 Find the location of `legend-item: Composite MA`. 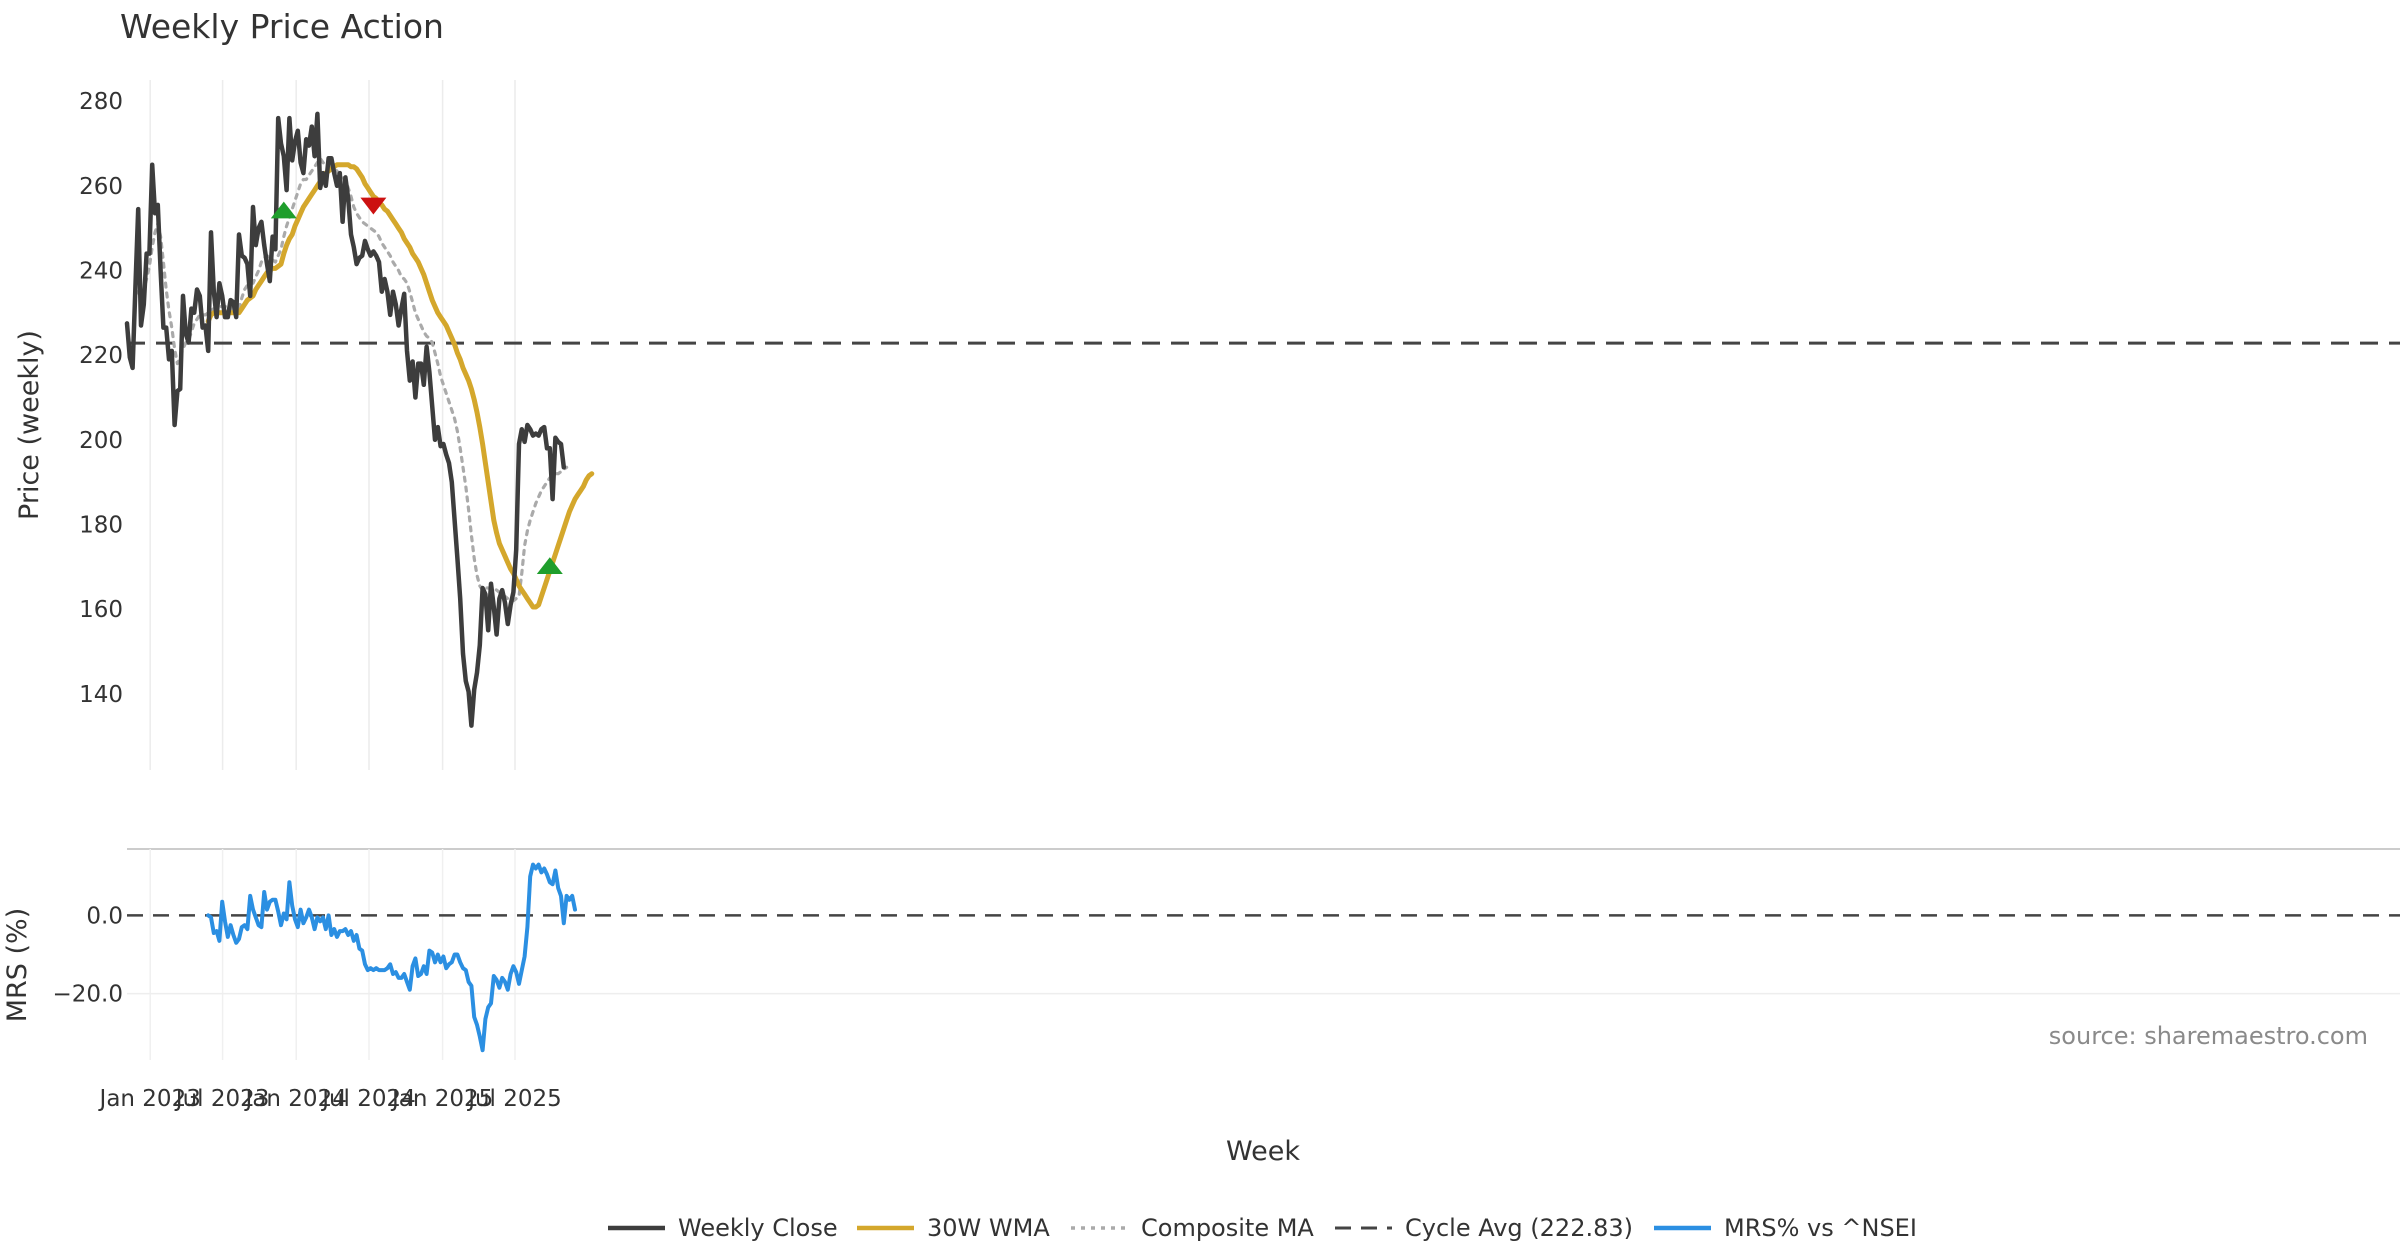

legend-item: Composite MA is located at coordinates (1192, 1228).